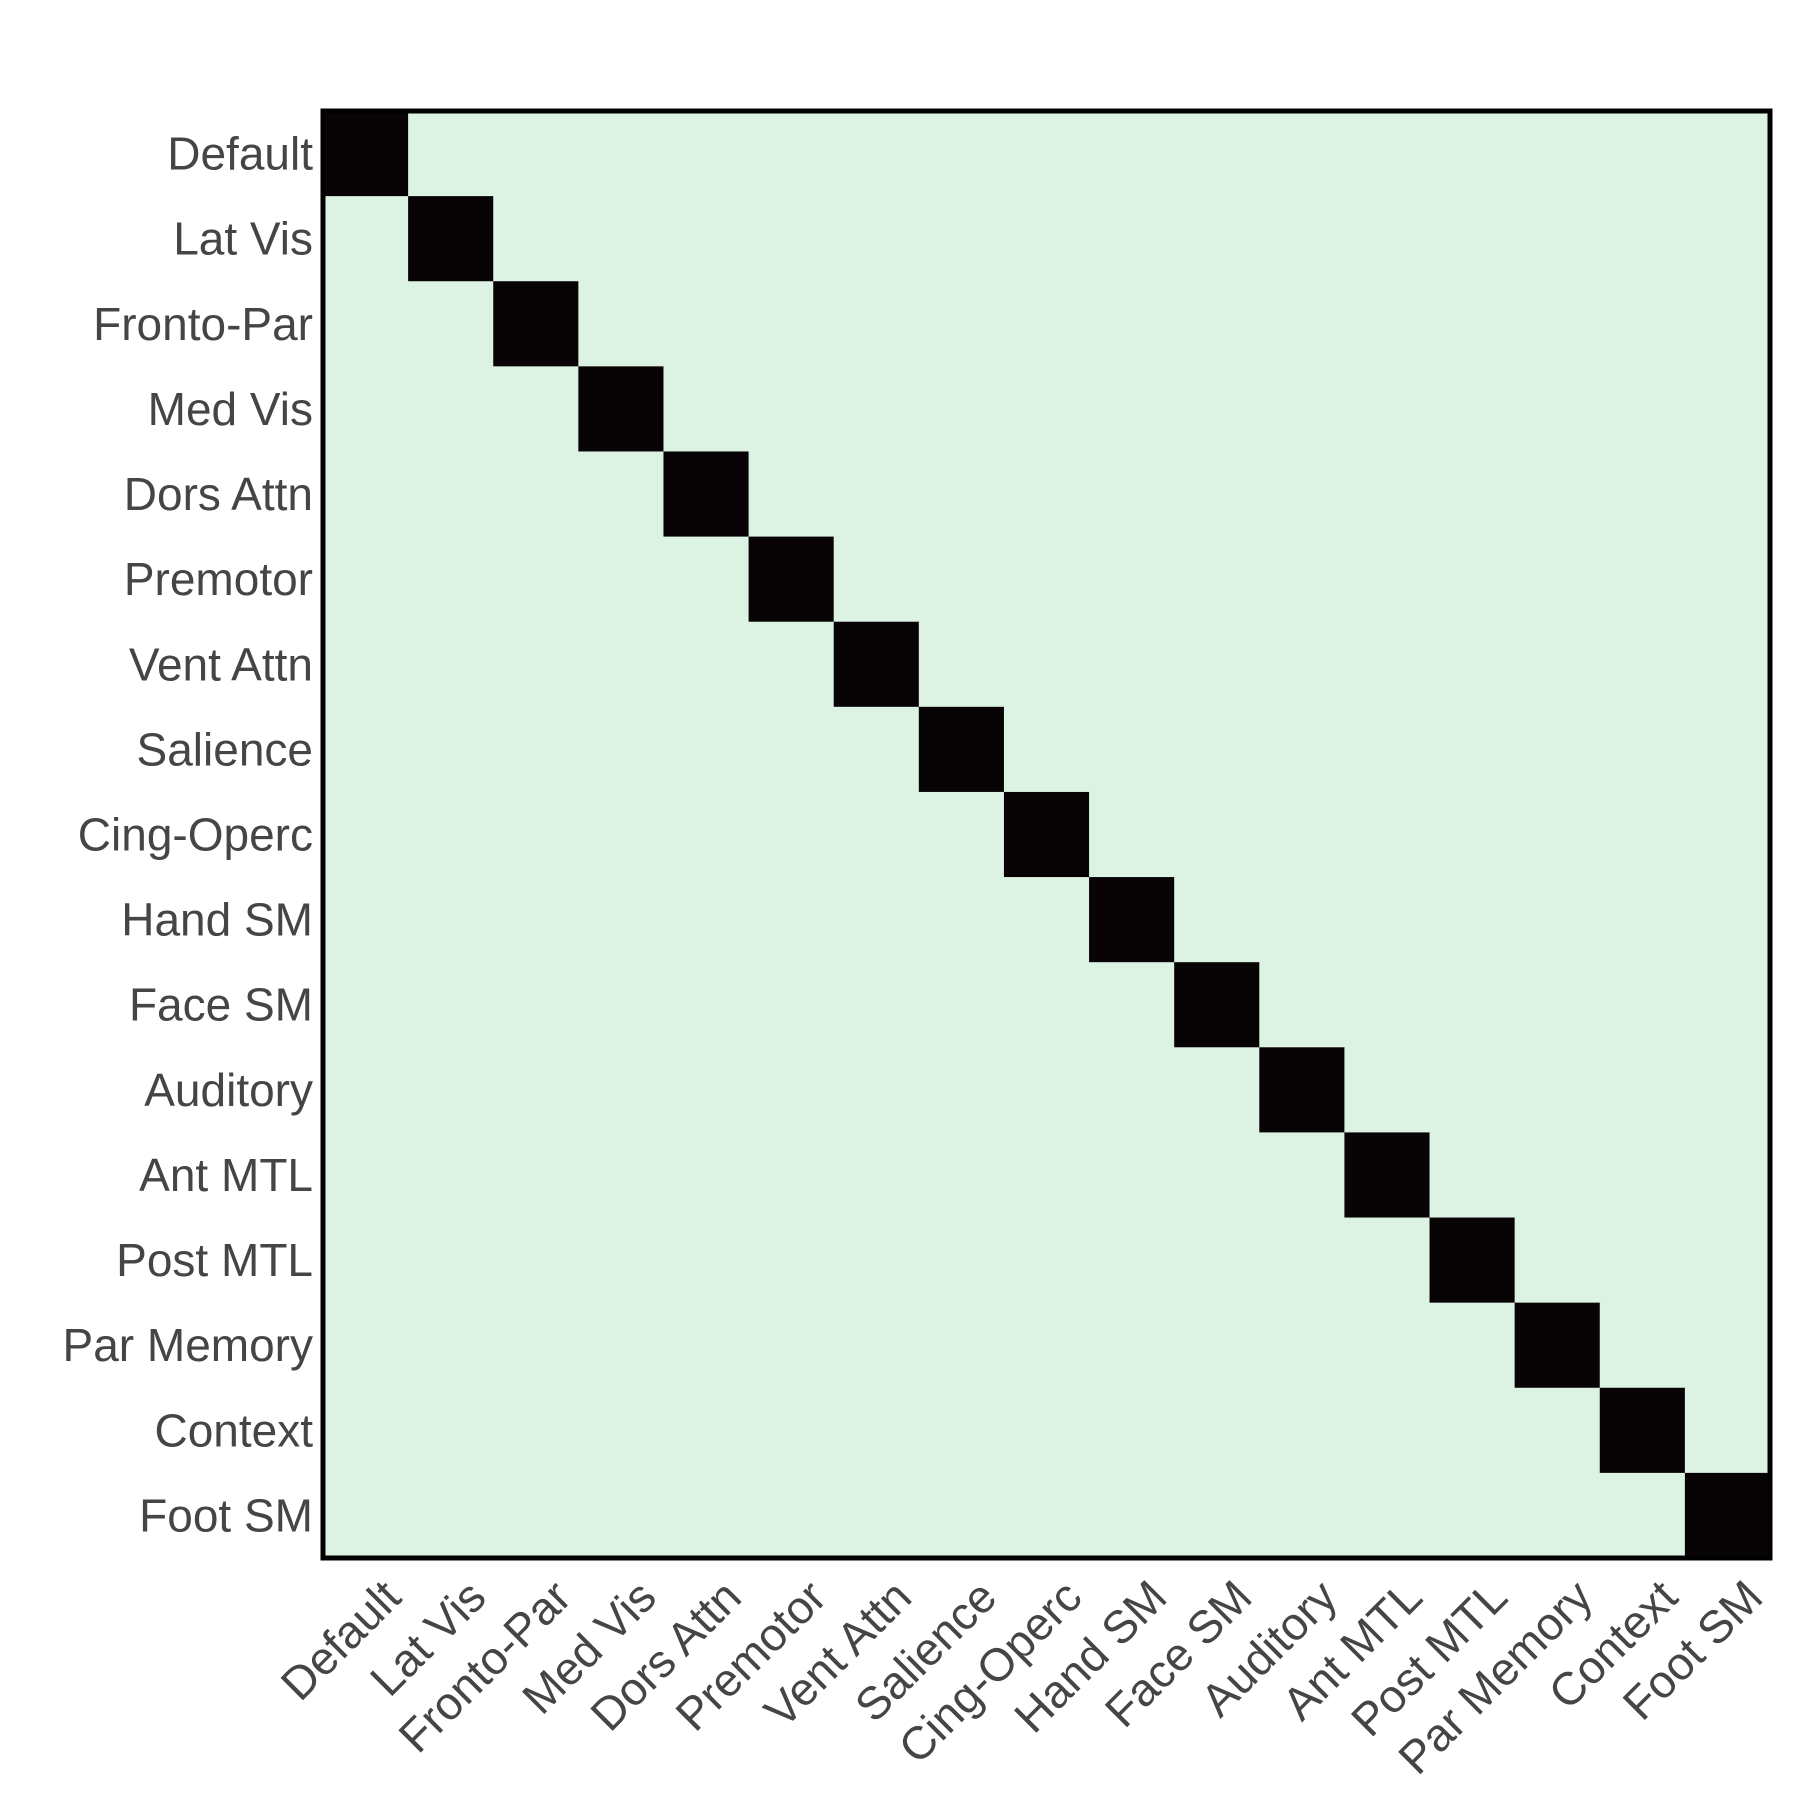 Image resolution: width=1800 pixels, height=1800 pixels. Describe the element at coordinates (1132, 154) in the screenshot. I see `heatmap-cell-r0-c9` at that location.